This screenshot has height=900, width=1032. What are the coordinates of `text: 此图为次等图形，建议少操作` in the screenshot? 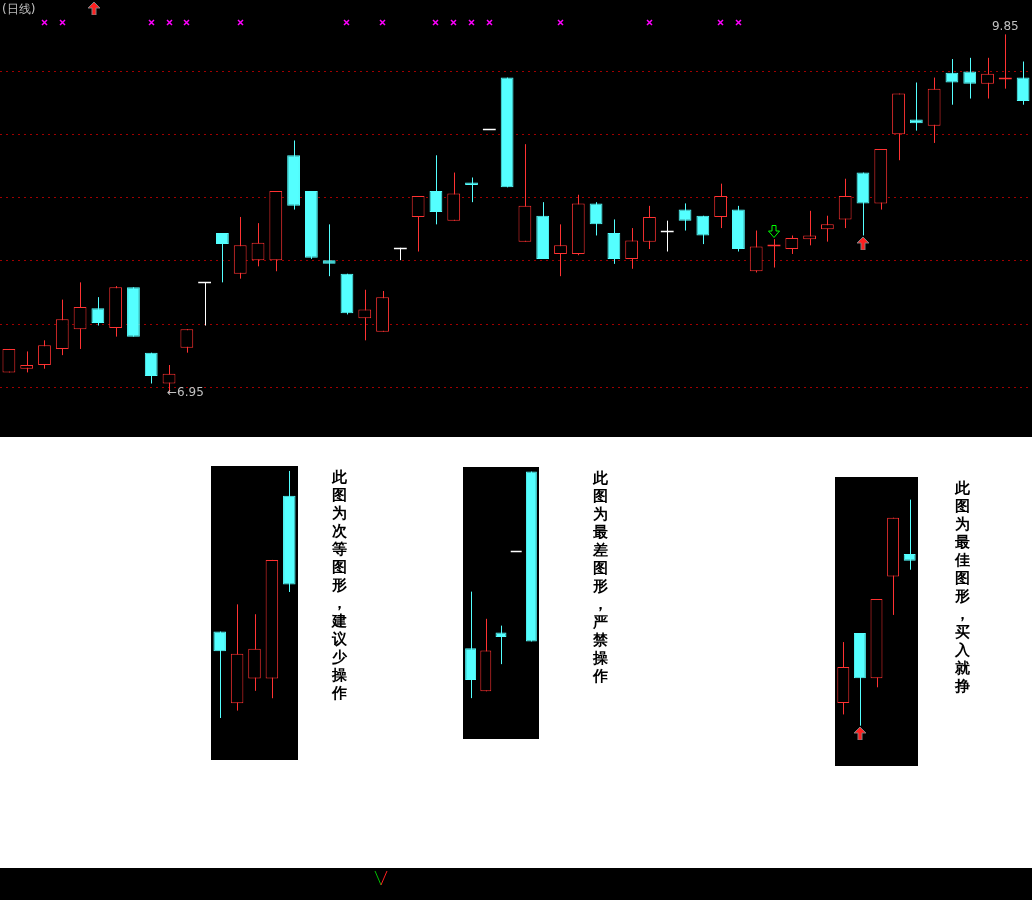 It's located at (339, 585).